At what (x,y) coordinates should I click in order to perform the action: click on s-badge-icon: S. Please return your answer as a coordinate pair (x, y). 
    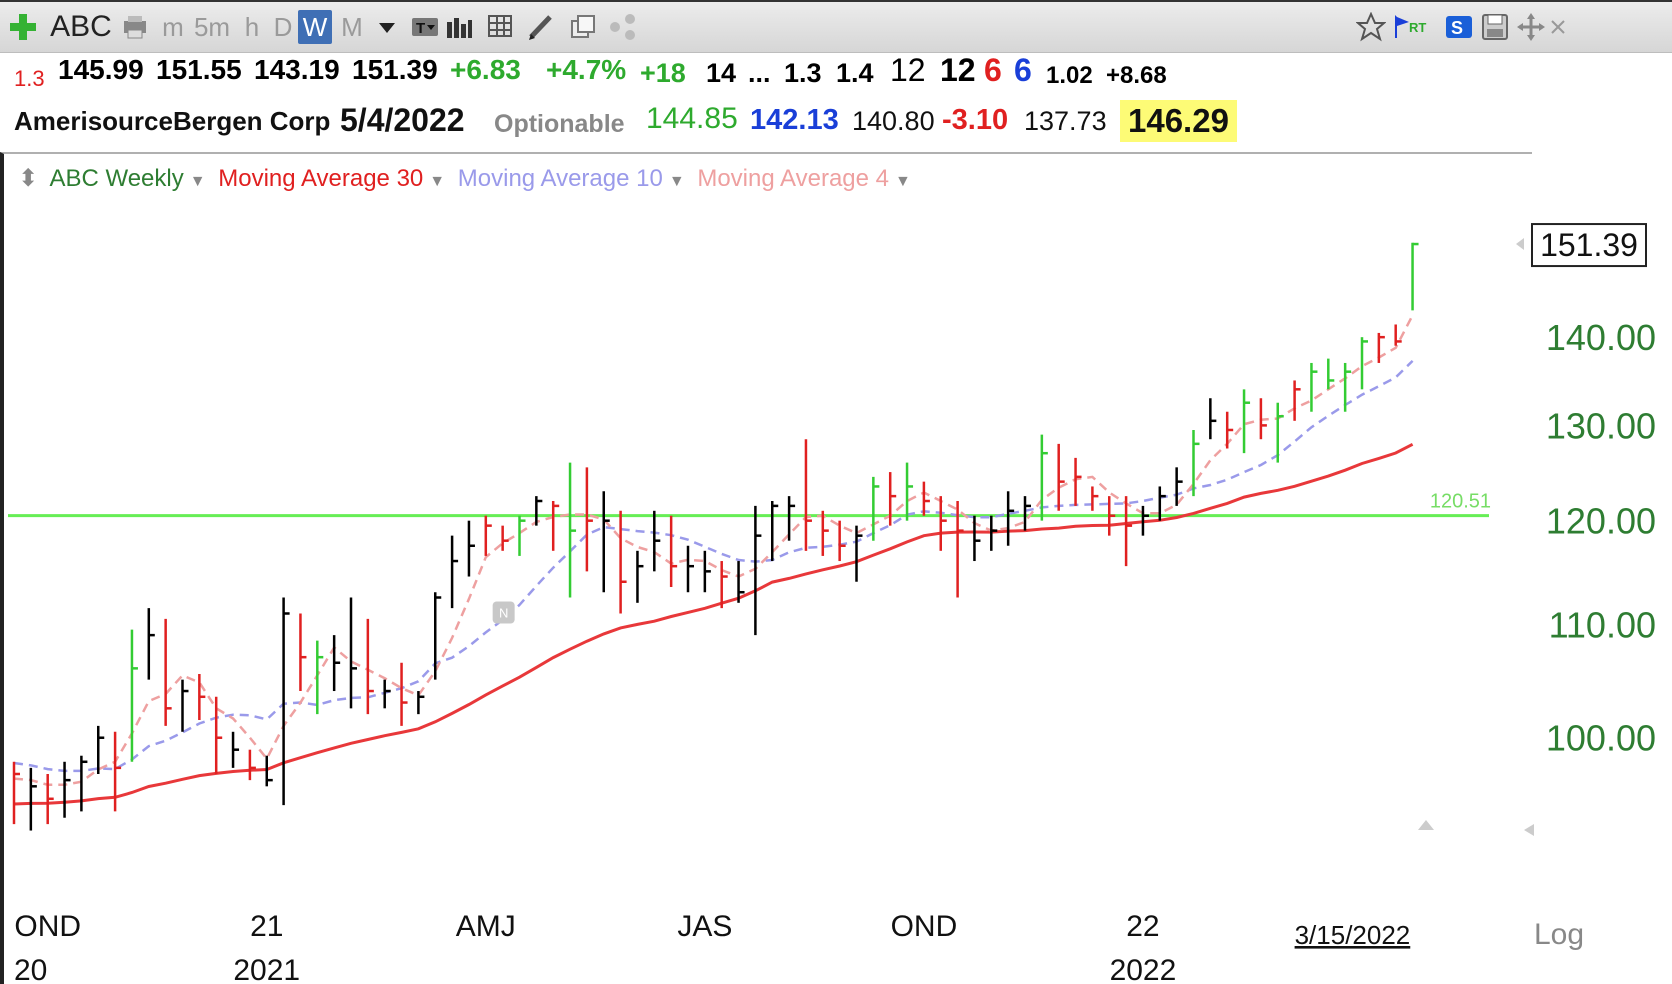
    Looking at the image, I should click on (1459, 27).